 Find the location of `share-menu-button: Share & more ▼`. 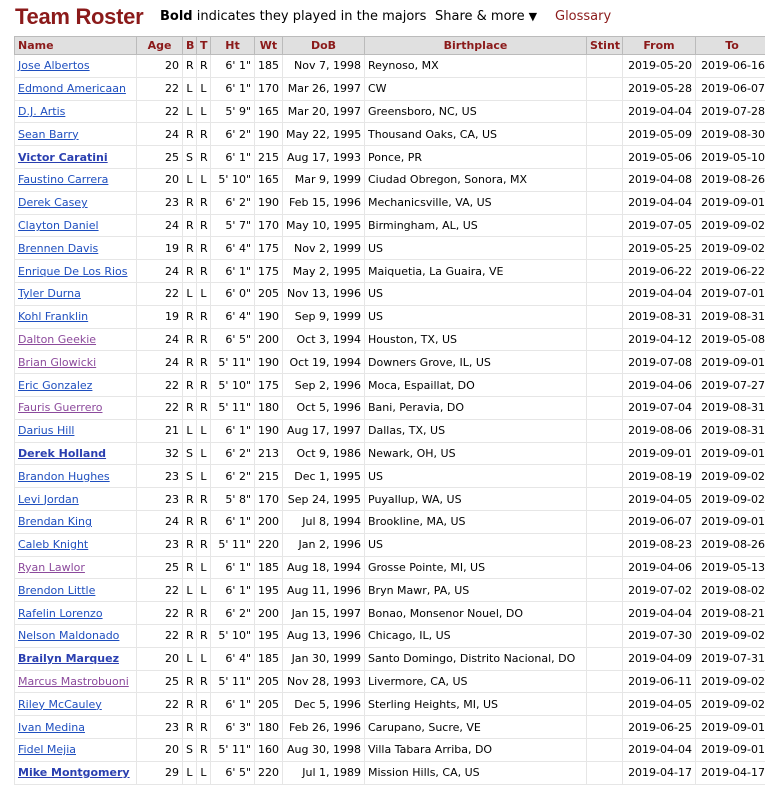

share-menu-button: Share & more ▼ is located at coordinates (486, 16).